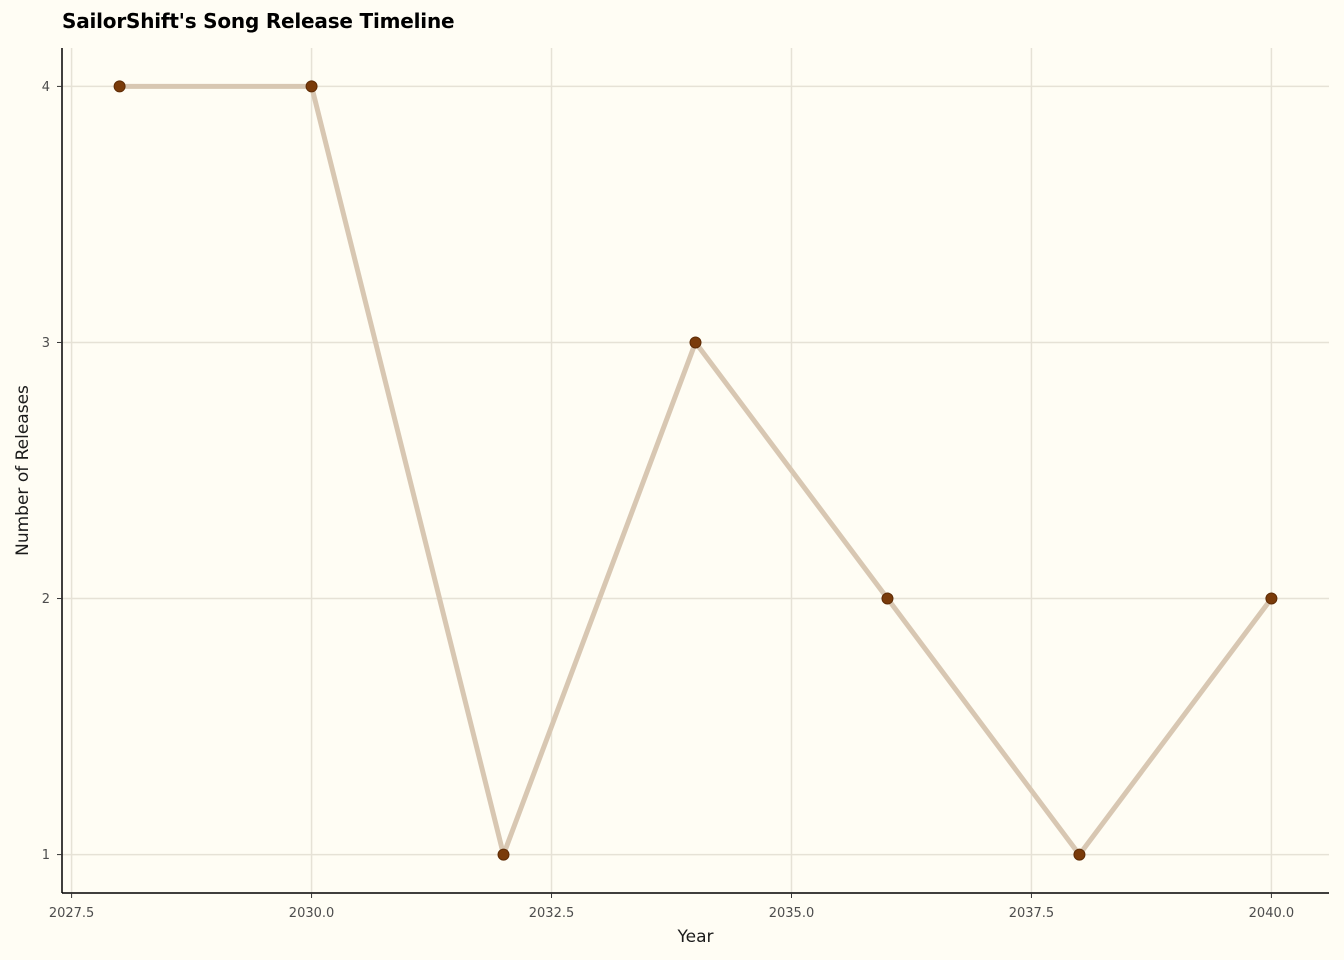 This screenshot has width=1344, height=960. I want to click on chart-title: SailorShift's Song Release Timeline, so click(258, 21).